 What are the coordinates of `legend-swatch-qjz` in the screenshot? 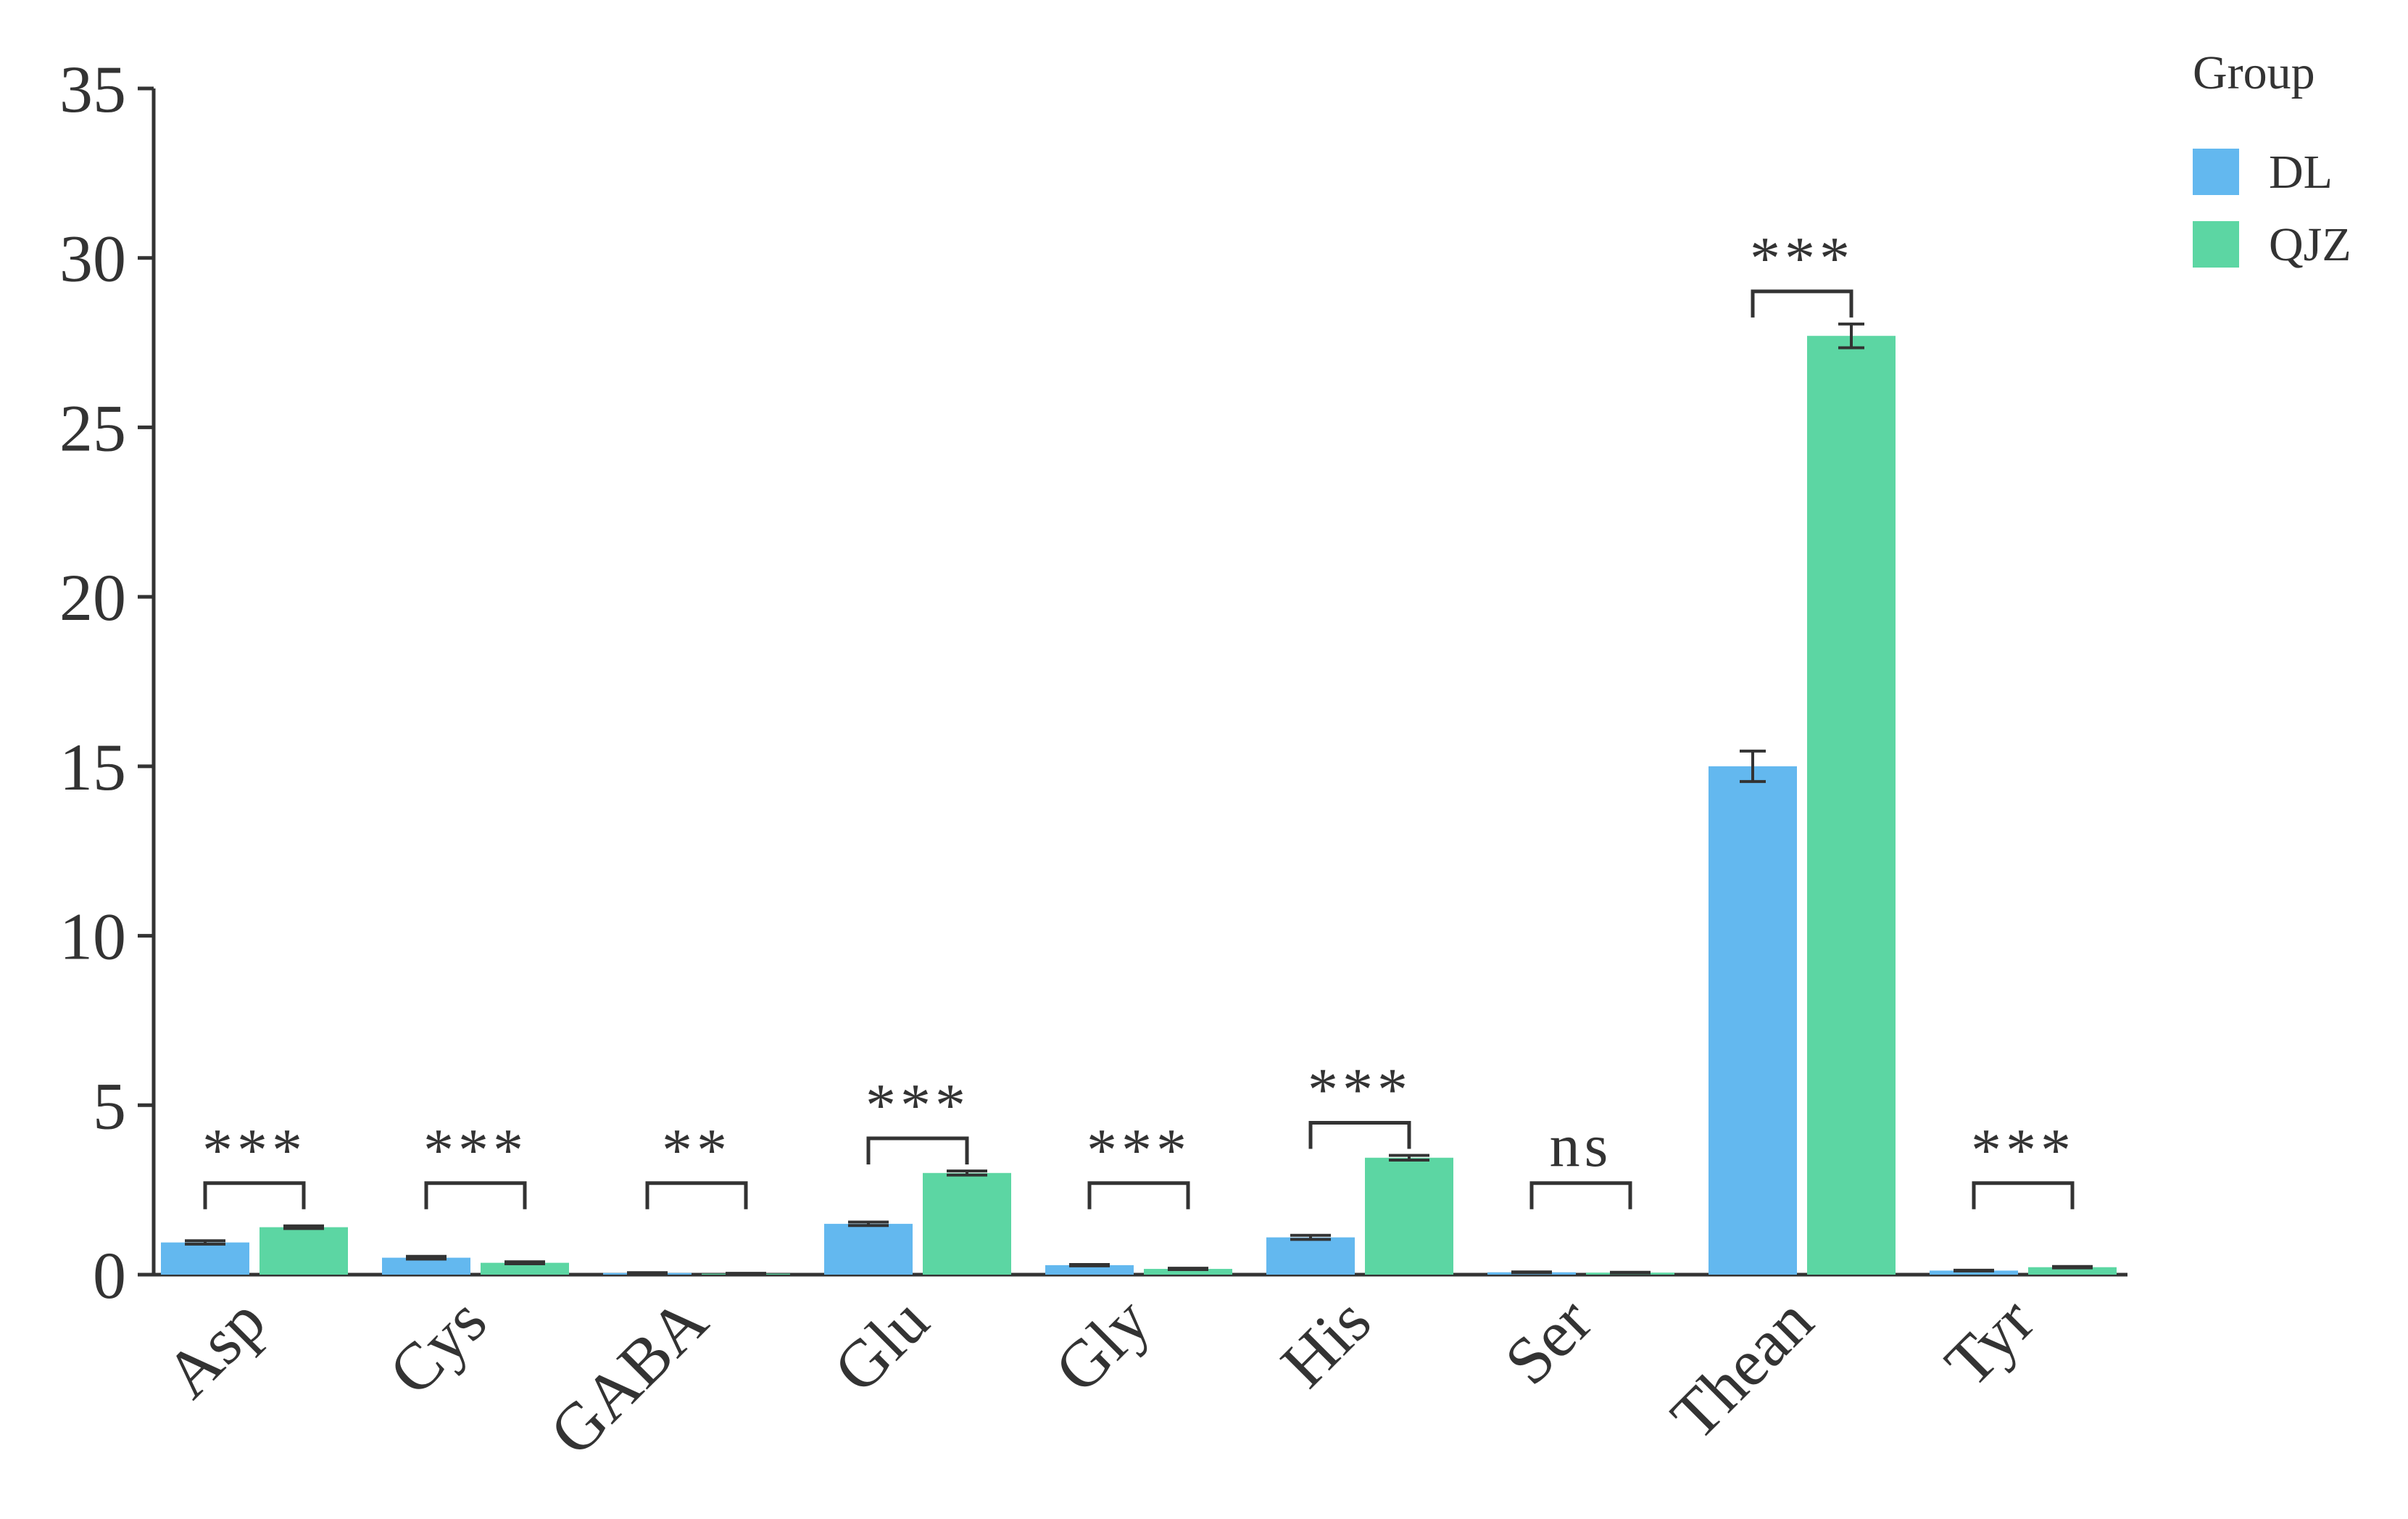 It's located at (2216, 244).